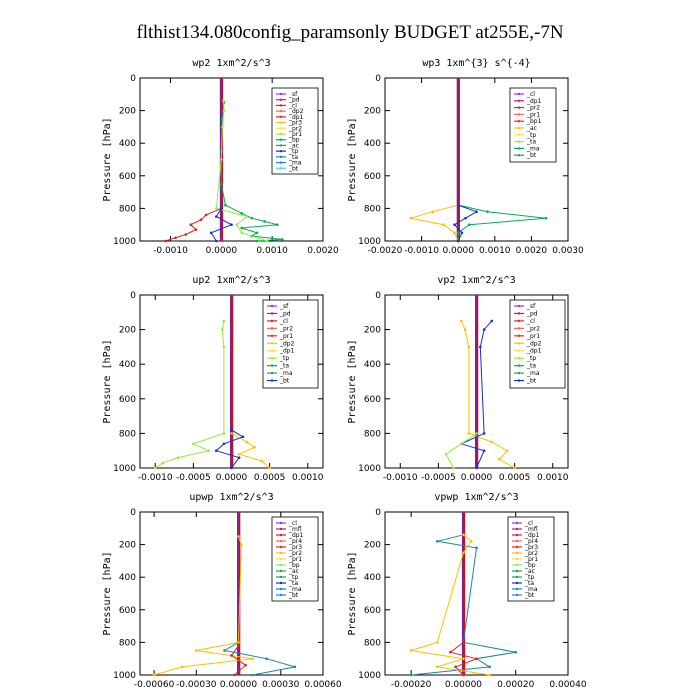 The width and height of the screenshot is (700, 700). What do you see at coordinates (568, 251) in the screenshot?
I see `x-tick-label: 0.0030` at bounding box center [568, 251].